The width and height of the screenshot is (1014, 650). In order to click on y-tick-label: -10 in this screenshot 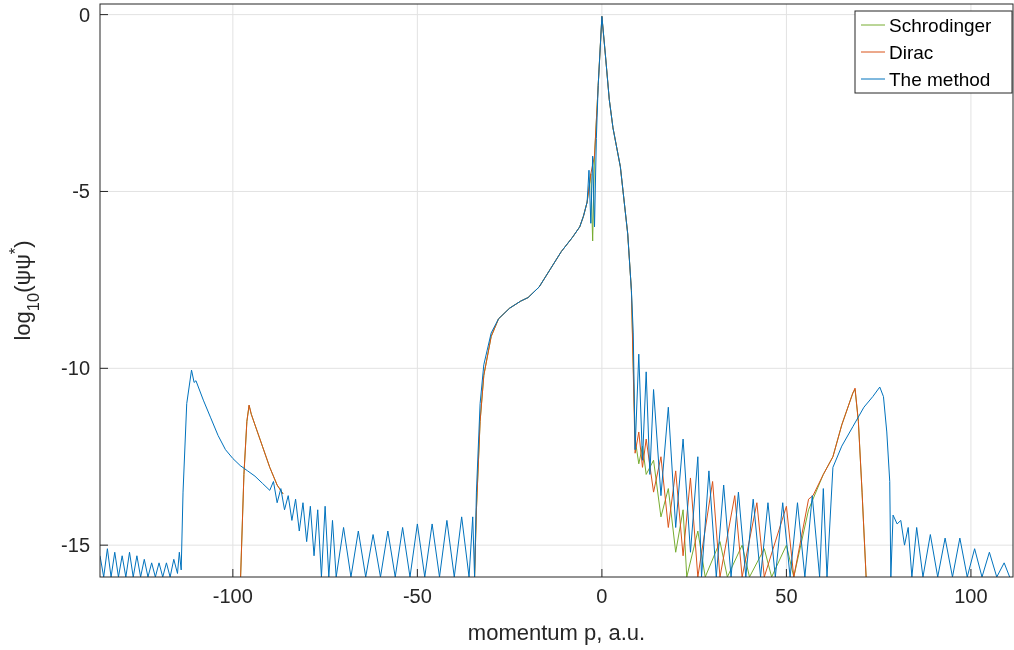, I will do `click(75, 368)`.